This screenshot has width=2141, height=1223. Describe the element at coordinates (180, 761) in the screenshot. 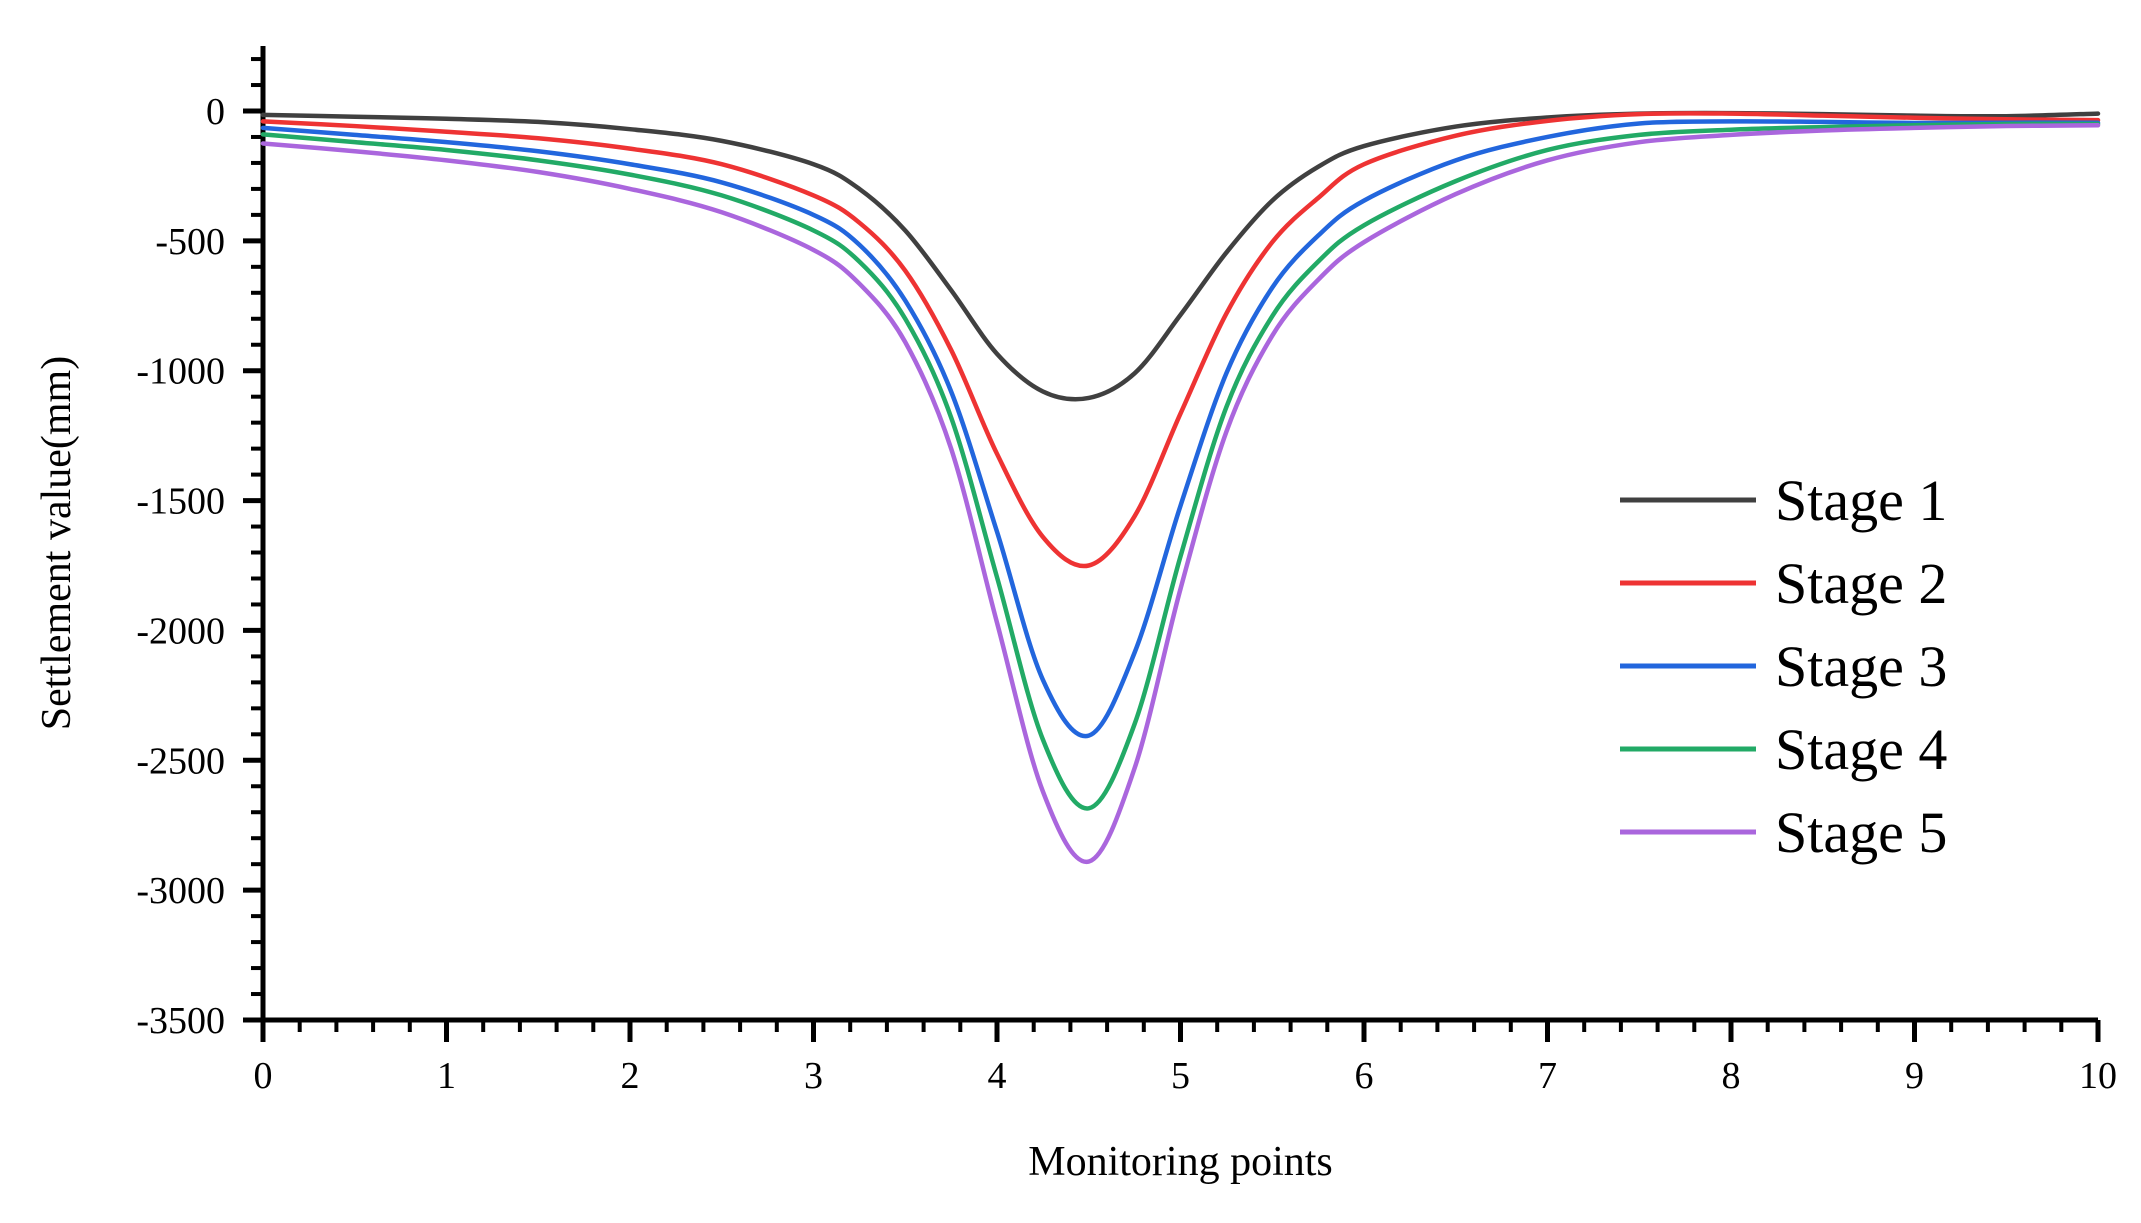

I see `y-tick-label: -2500` at that location.